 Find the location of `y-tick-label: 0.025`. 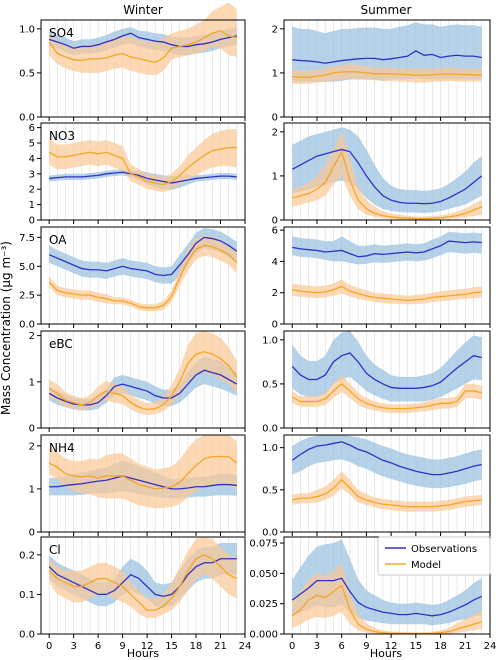

y-tick-label: 0.025 is located at coordinates (263, 604).